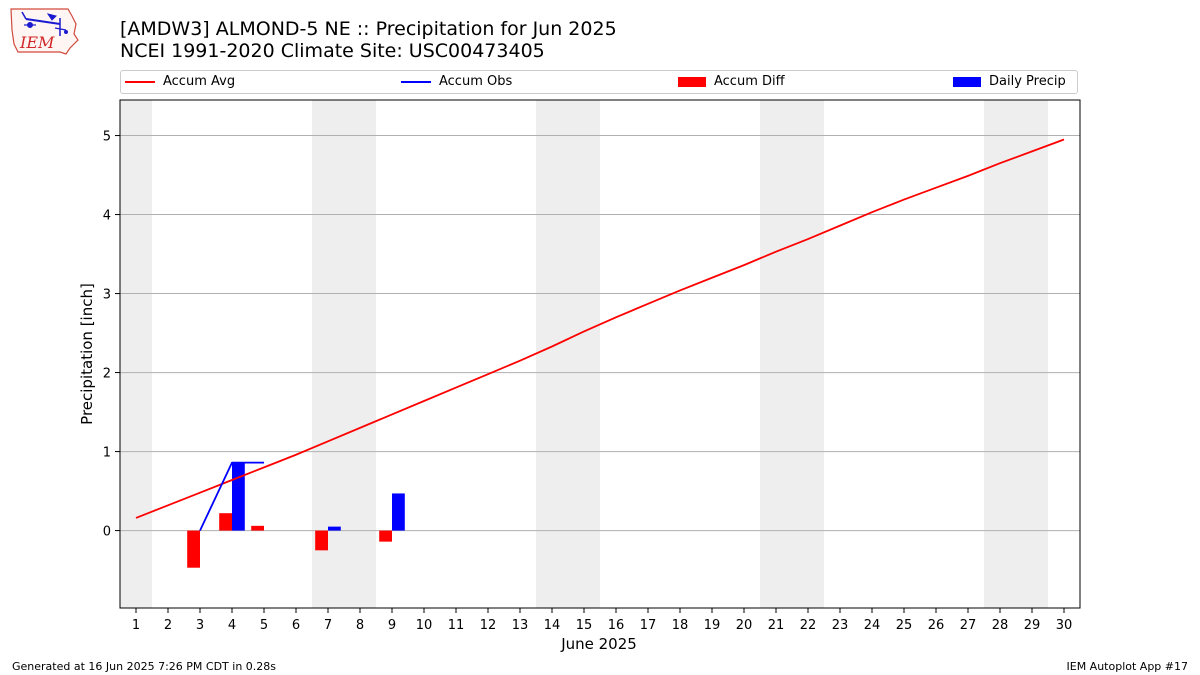  What do you see at coordinates (692, 81) in the screenshot?
I see `accum-diff-swatch` at bounding box center [692, 81].